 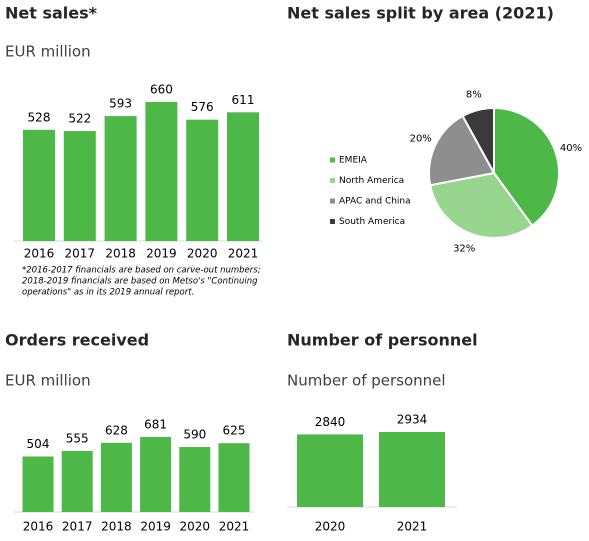 What do you see at coordinates (371, 181) in the screenshot?
I see `legend-label: North America` at bounding box center [371, 181].